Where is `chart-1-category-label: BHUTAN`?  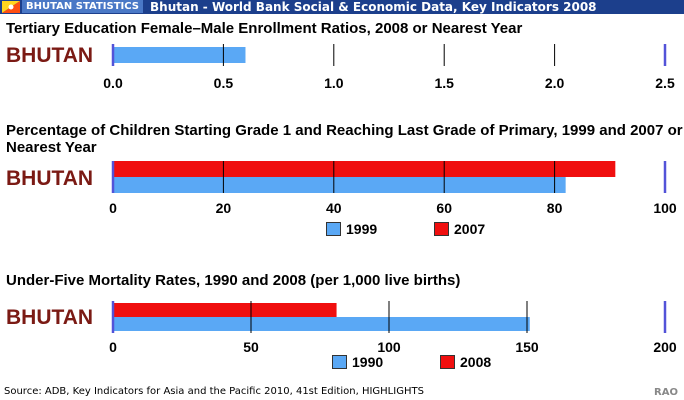 chart-1-category-label: BHUTAN is located at coordinates (50, 55).